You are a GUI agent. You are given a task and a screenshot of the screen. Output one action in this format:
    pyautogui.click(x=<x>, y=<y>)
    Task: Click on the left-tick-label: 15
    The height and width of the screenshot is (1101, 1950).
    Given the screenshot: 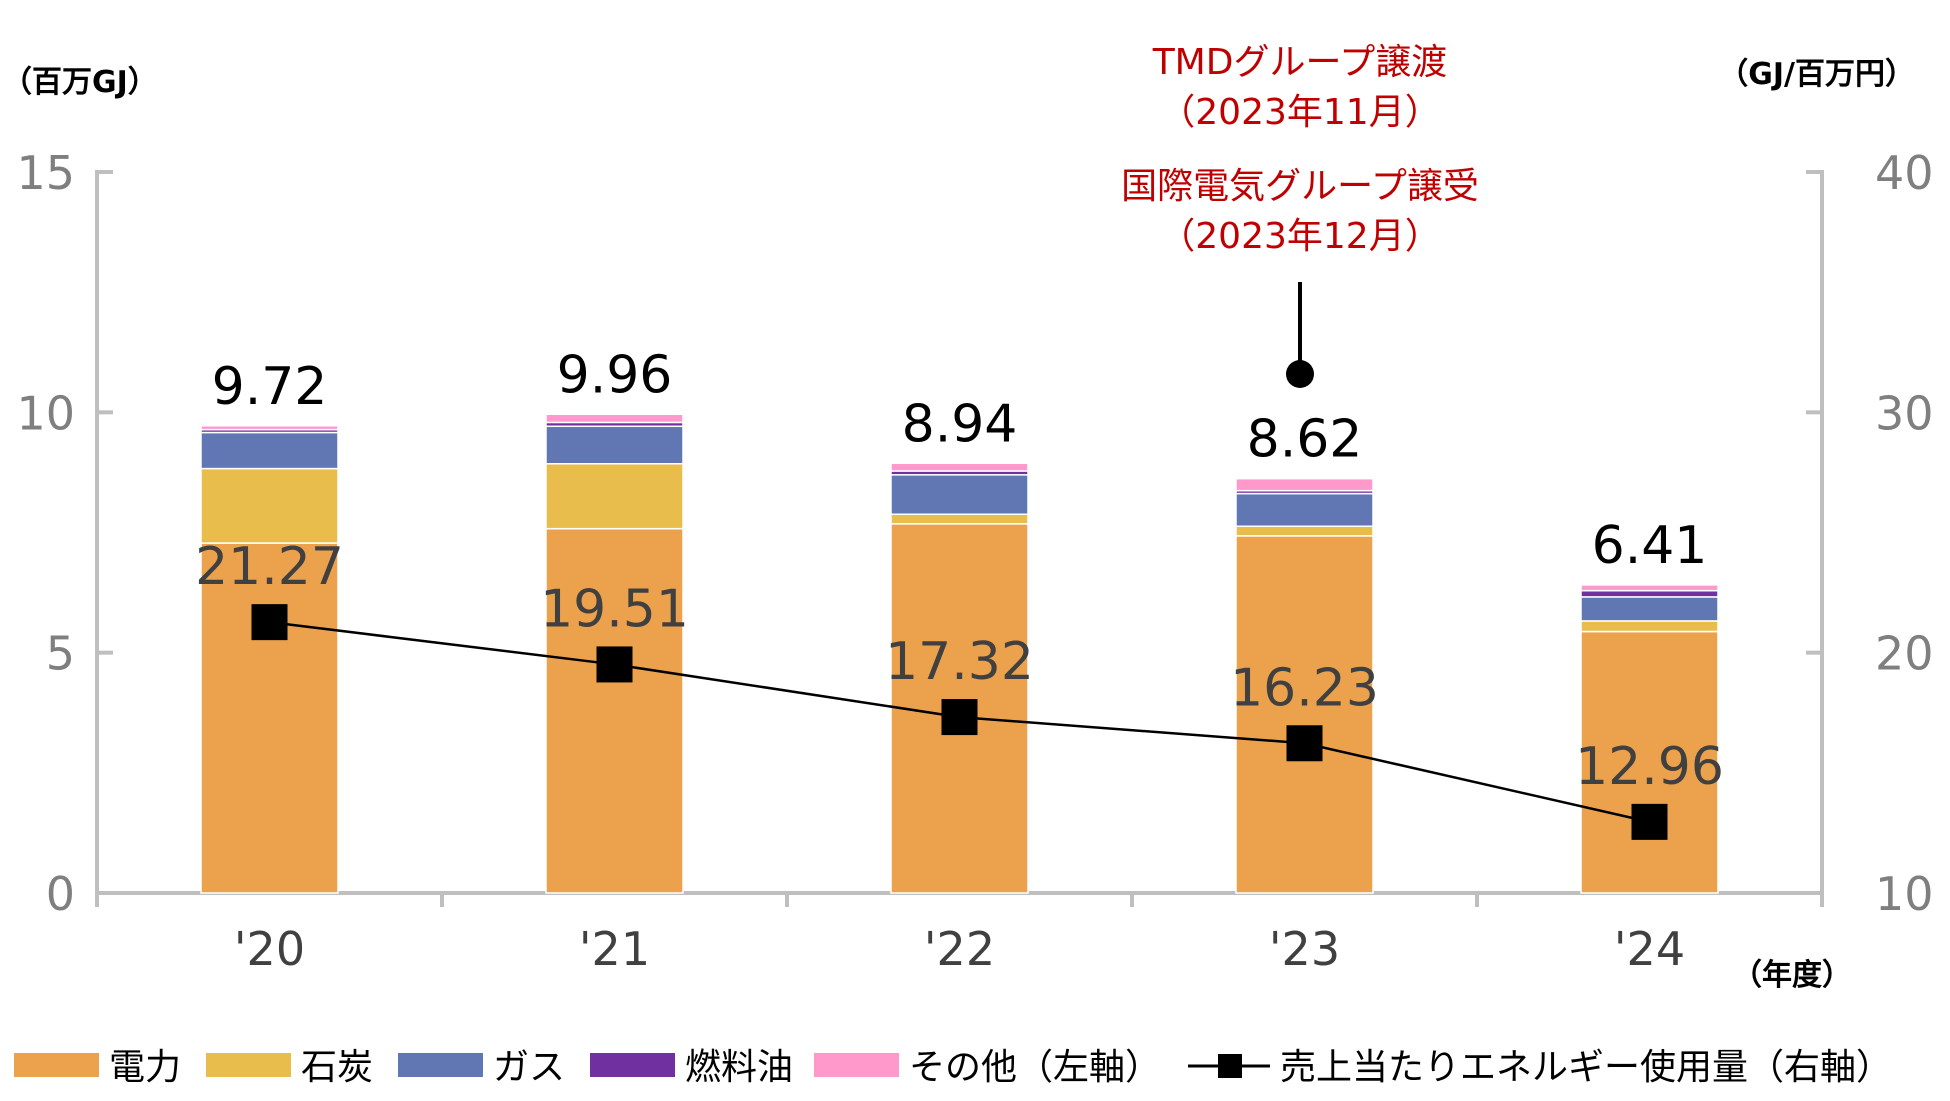 What is the action you would take?
    pyautogui.click(x=45, y=173)
    